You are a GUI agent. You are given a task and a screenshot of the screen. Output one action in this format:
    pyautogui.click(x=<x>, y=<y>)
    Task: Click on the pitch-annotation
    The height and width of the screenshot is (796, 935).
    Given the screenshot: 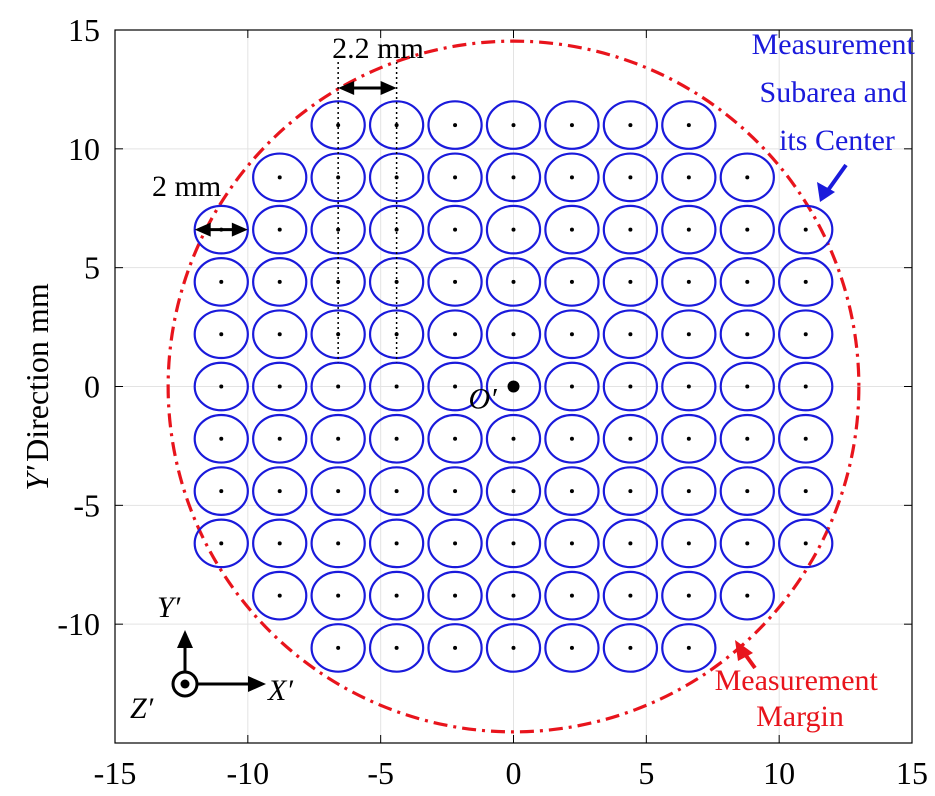 What is the action you would take?
    pyautogui.click(x=367, y=212)
    